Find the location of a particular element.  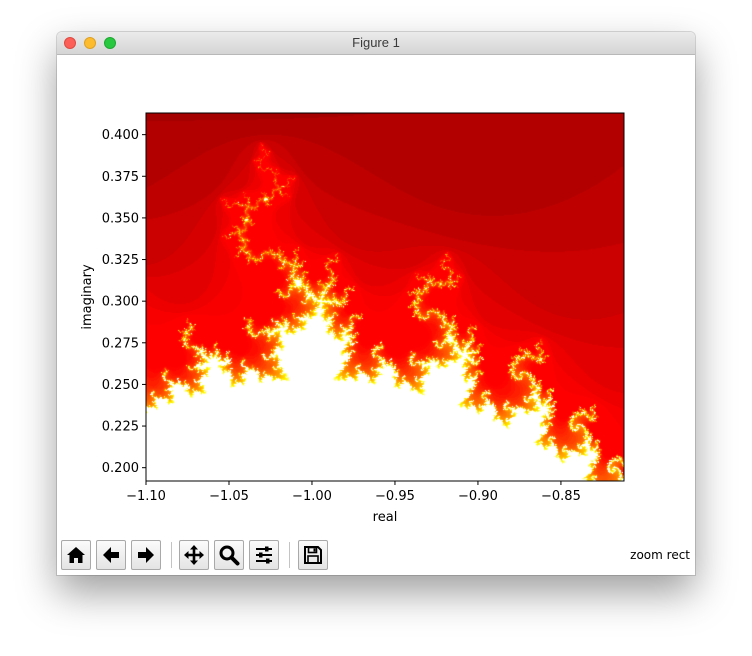

x-tick-label: −0.90 is located at coordinates (478, 496).